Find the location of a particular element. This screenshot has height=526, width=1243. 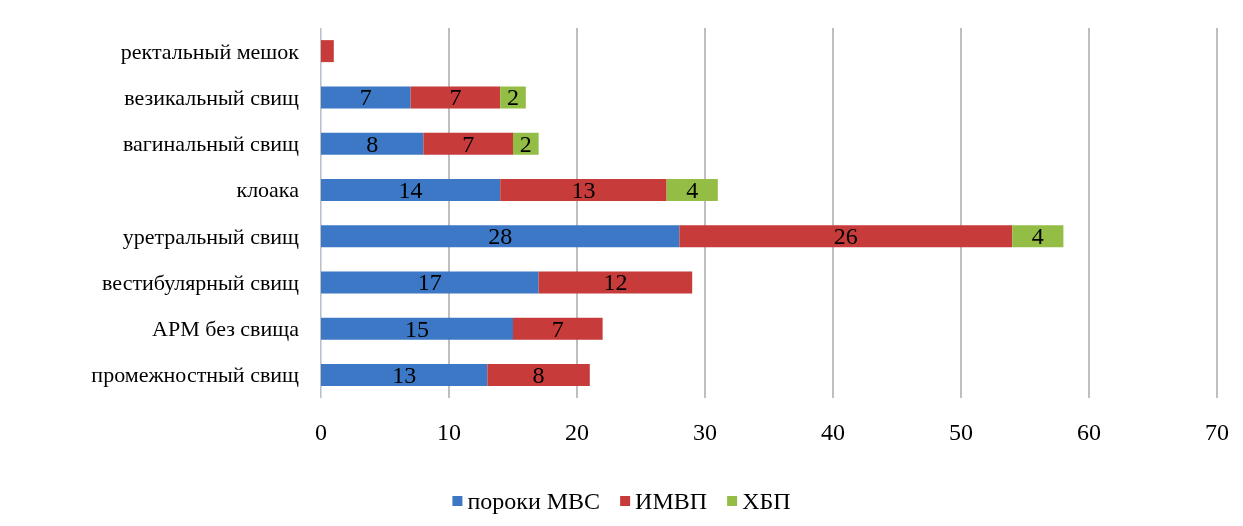

x-tick-label: 20 is located at coordinates (577, 432).